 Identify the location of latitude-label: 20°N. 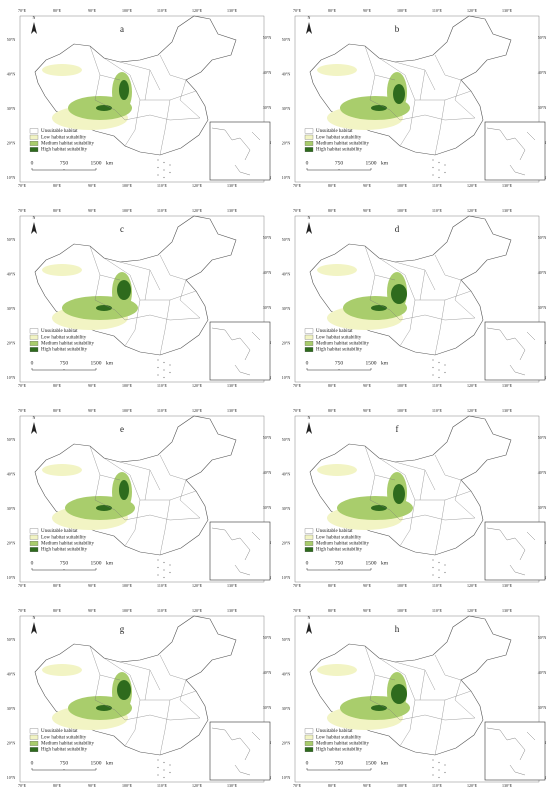
(286, 542).